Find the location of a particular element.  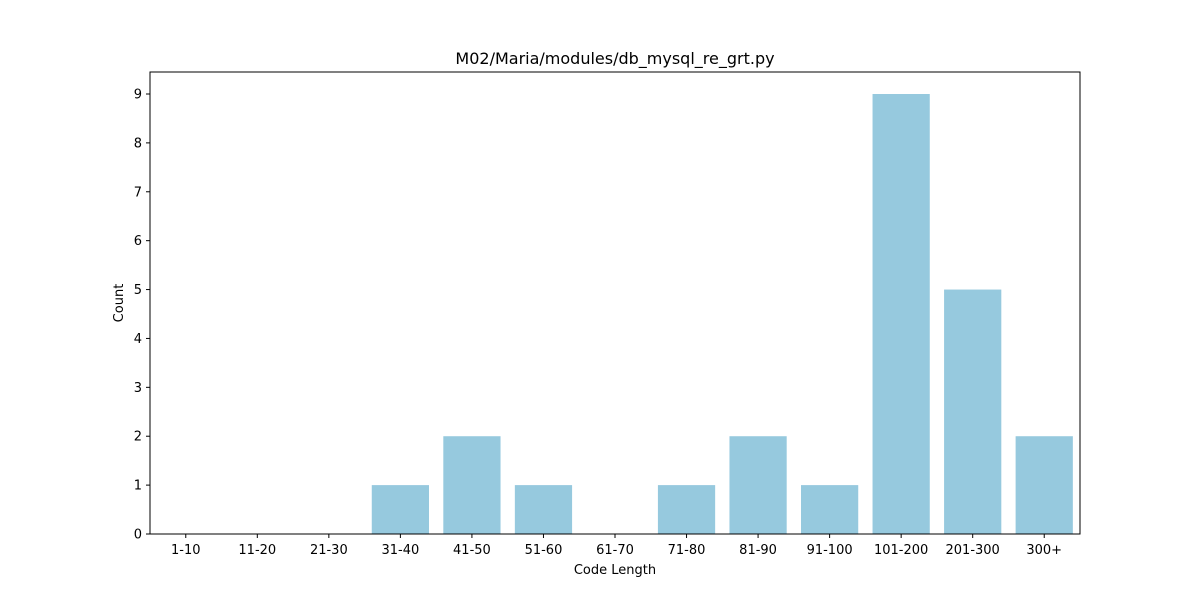

y-tick-label: 1 is located at coordinates (138, 486).